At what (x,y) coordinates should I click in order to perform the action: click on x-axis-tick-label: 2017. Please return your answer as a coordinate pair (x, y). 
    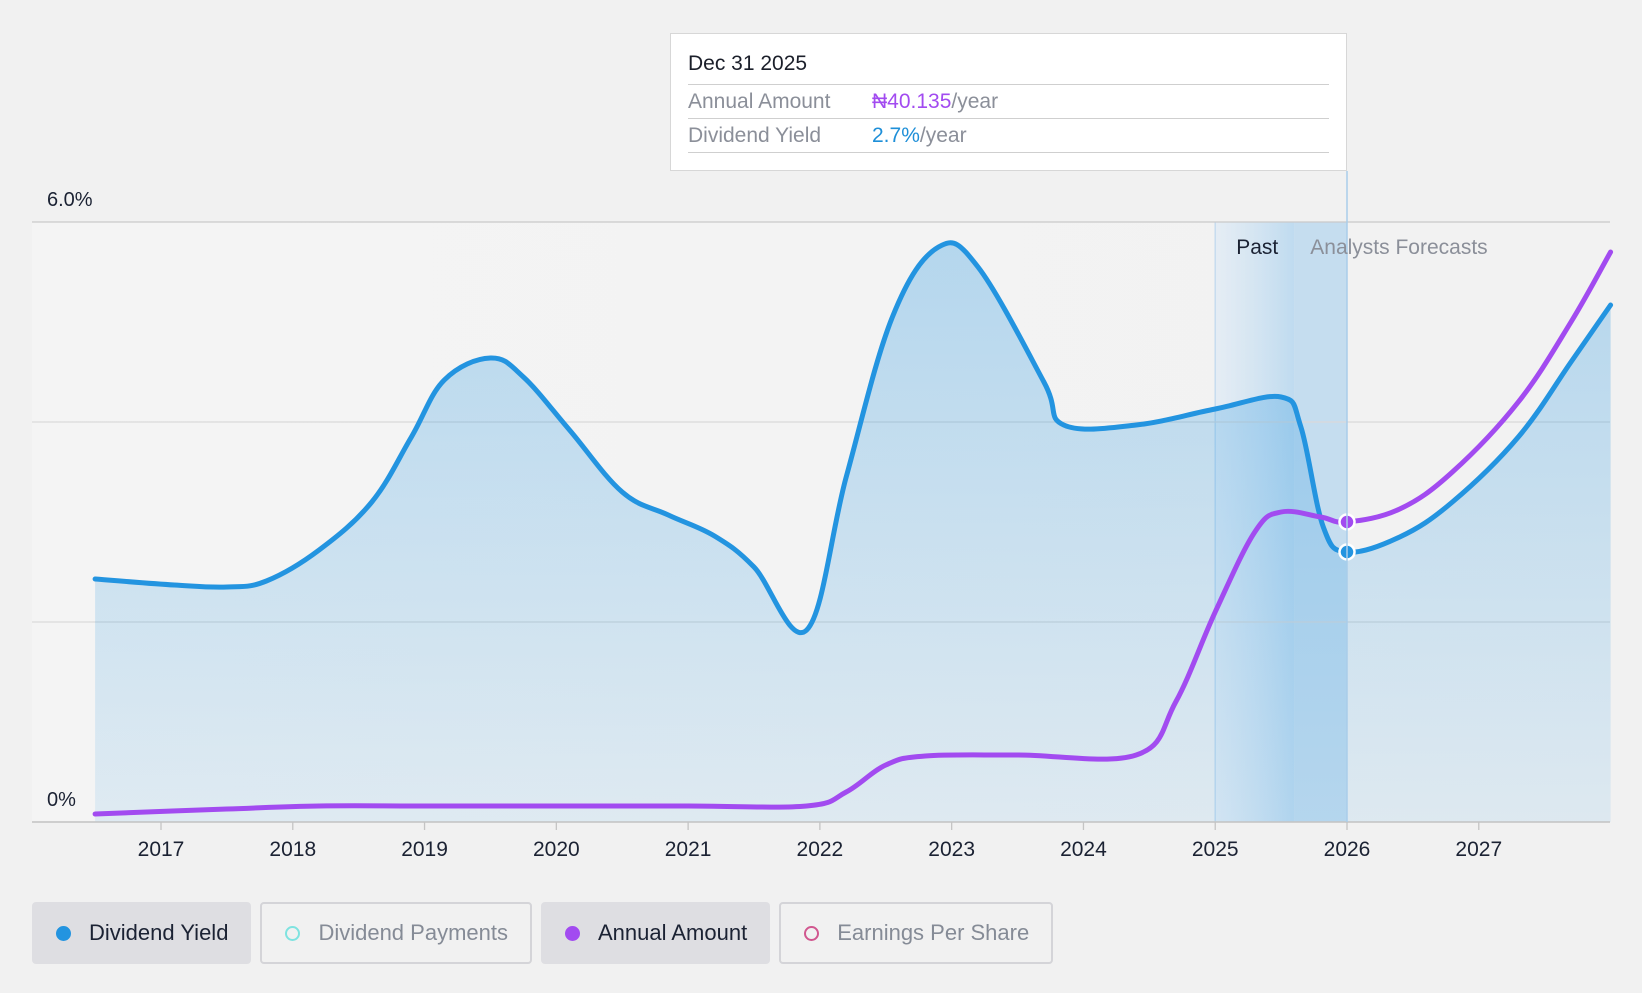
    Looking at the image, I should click on (161, 849).